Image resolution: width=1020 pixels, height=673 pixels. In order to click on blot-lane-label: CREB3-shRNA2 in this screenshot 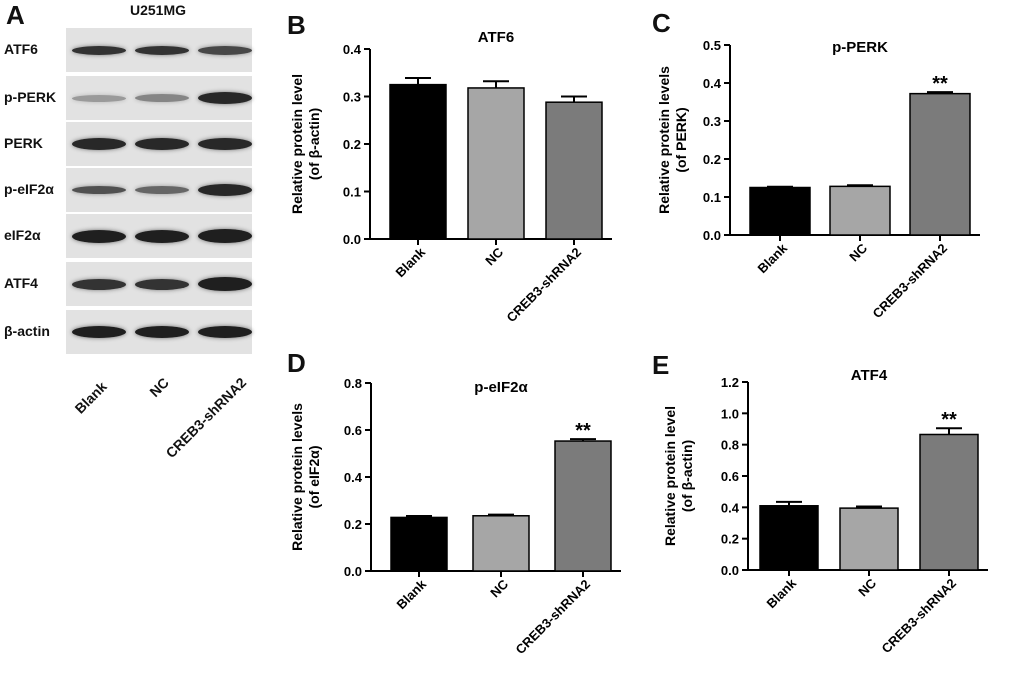, I will do `click(206, 418)`.